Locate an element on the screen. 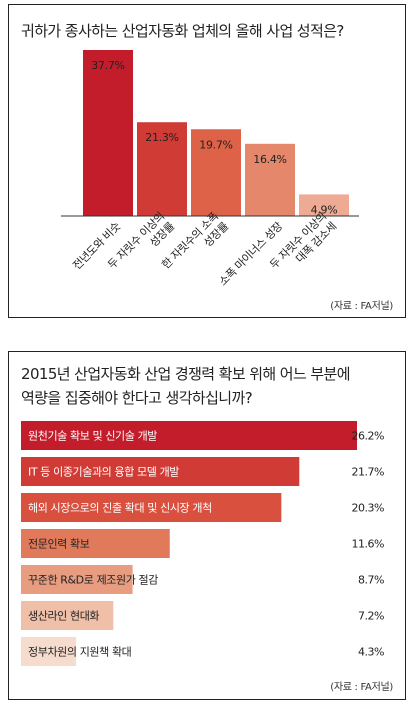 This screenshot has width=415, height=704. bar-category-label: 전문인력 확보 is located at coordinates (59, 544).